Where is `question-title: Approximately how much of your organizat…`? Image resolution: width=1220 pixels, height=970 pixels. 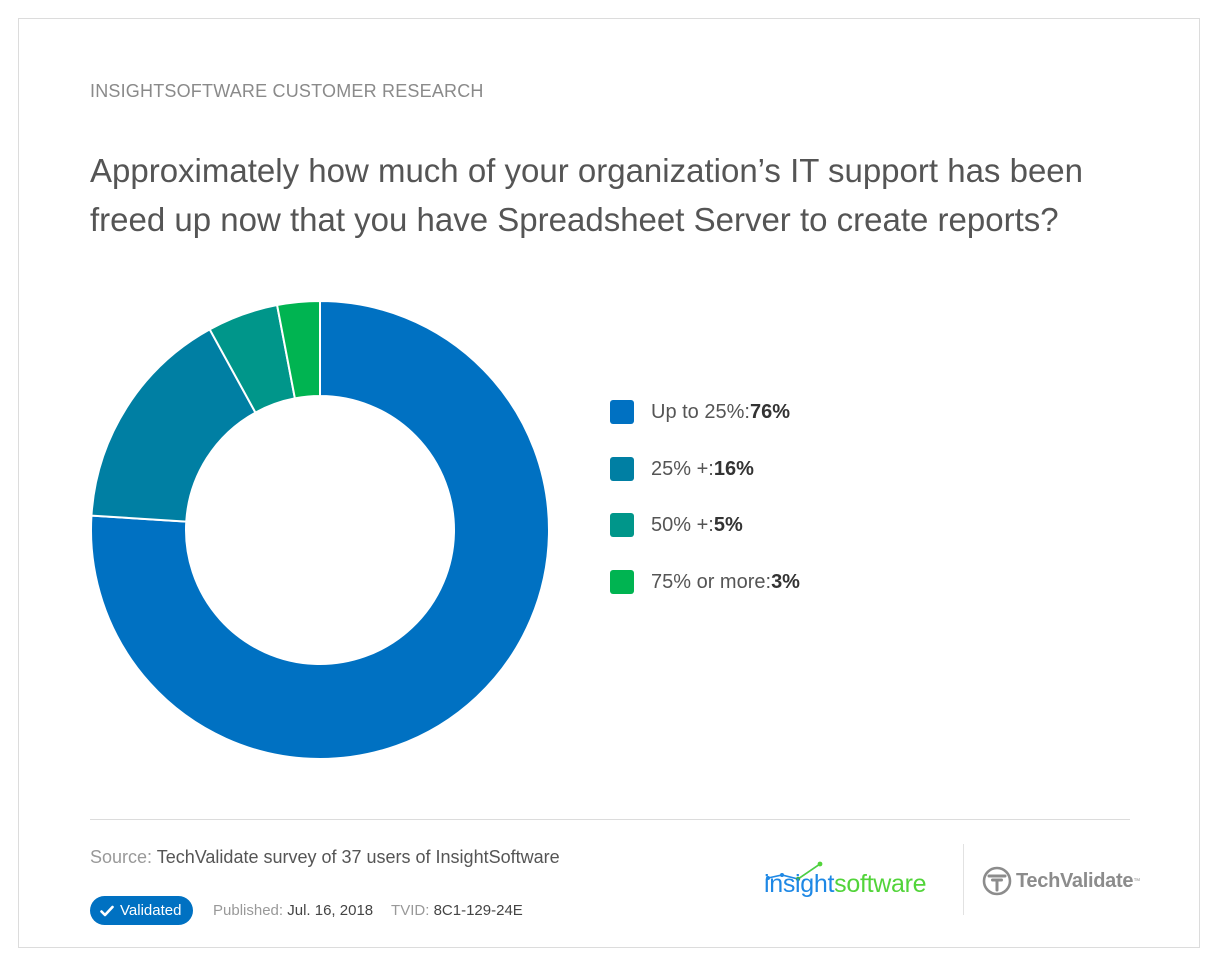
question-title: Approximately how much of your organizat… is located at coordinates (586, 195).